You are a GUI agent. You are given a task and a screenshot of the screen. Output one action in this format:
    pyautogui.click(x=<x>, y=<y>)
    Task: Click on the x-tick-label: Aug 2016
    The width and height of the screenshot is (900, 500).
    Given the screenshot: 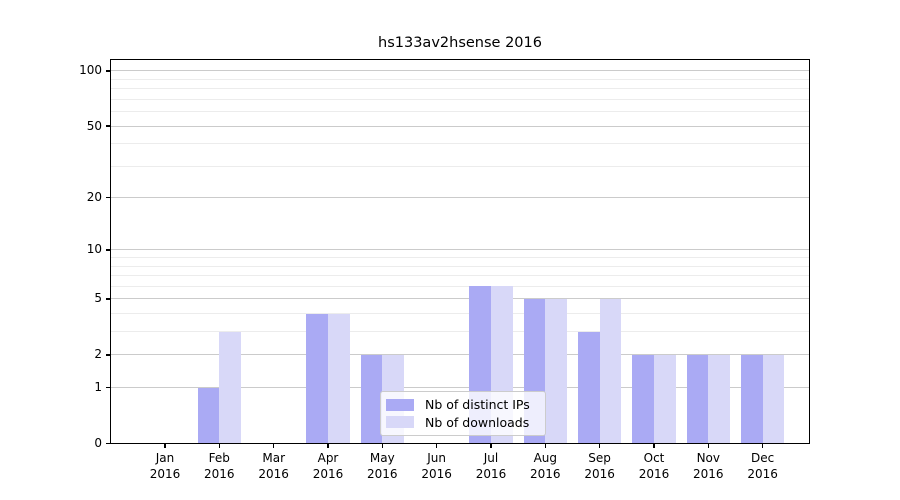 What is the action you would take?
    pyautogui.click(x=545, y=465)
    